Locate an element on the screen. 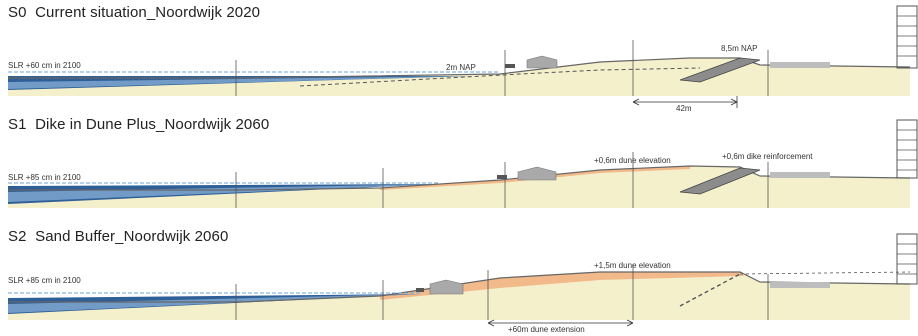 This screenshot has width=918, height=336. dike-reinforcement-label: +0,6m dike reinforcement is located at coordinates (767, 156).